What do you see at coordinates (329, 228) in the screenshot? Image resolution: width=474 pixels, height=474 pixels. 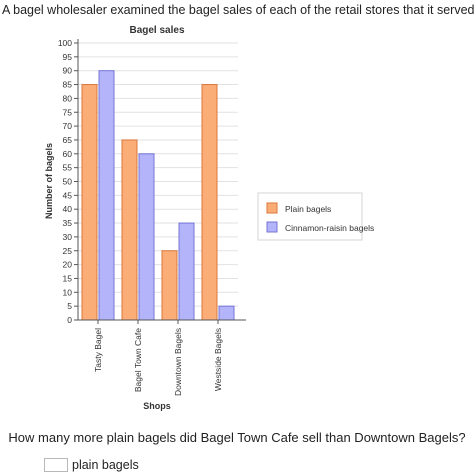 I see `legend-label-cinnamon: Cinnamon-raisin bagels` at bounding box center [329, 228].